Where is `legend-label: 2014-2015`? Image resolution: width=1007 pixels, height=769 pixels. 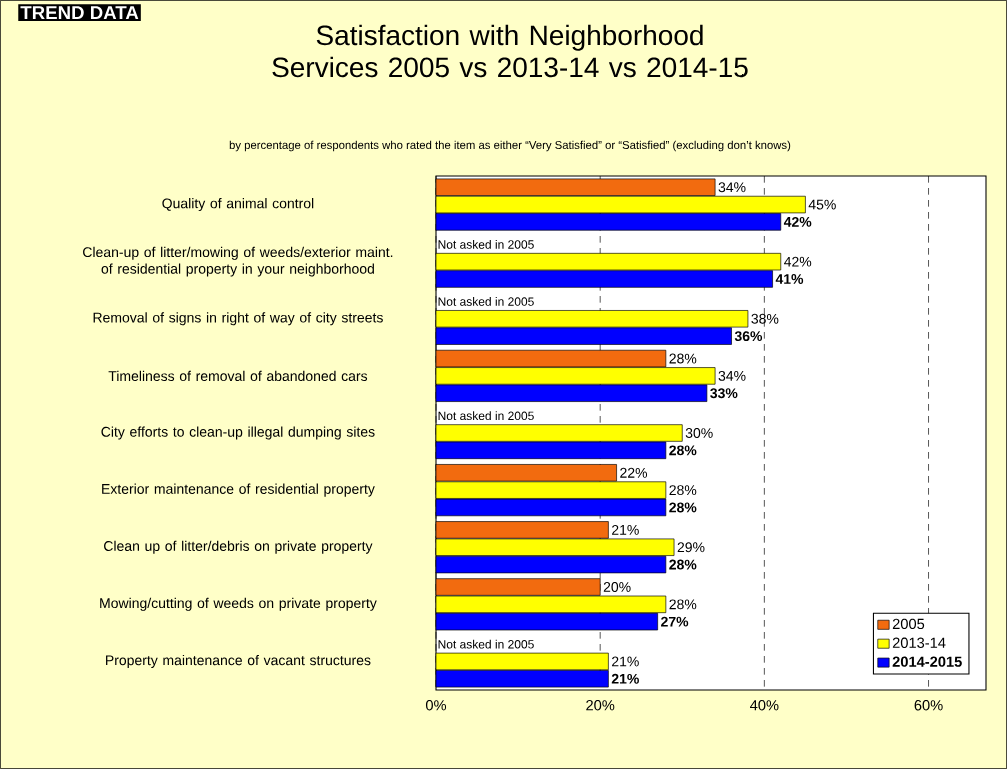 legend-label: 2014-2015 is located at coordinates (927, 661).